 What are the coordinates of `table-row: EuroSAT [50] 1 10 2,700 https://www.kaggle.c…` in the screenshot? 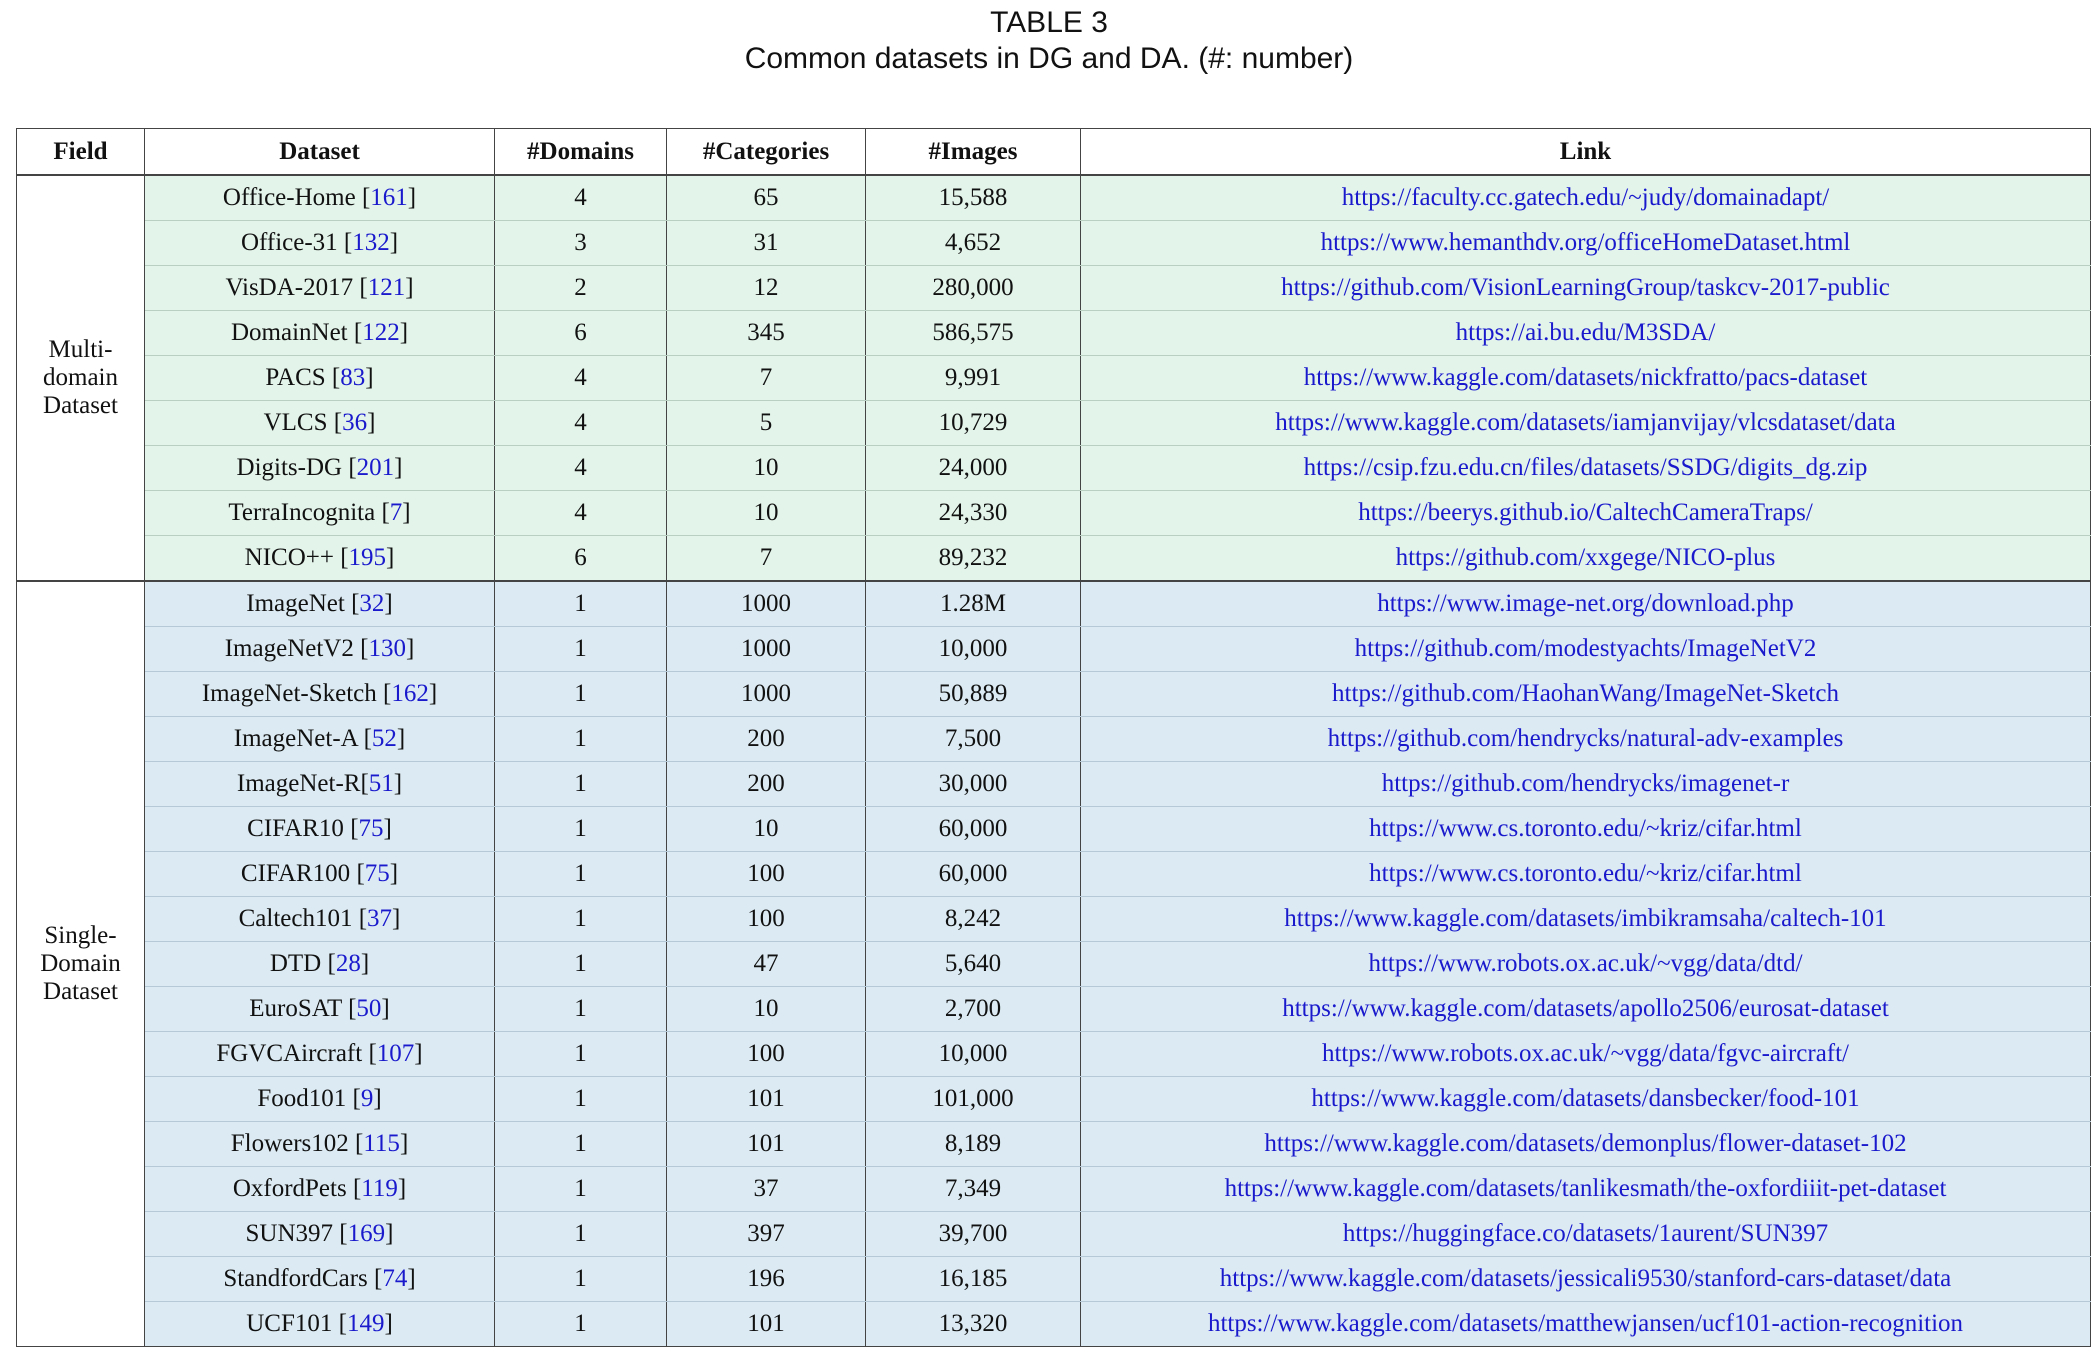 It's located at (1054, 1009).